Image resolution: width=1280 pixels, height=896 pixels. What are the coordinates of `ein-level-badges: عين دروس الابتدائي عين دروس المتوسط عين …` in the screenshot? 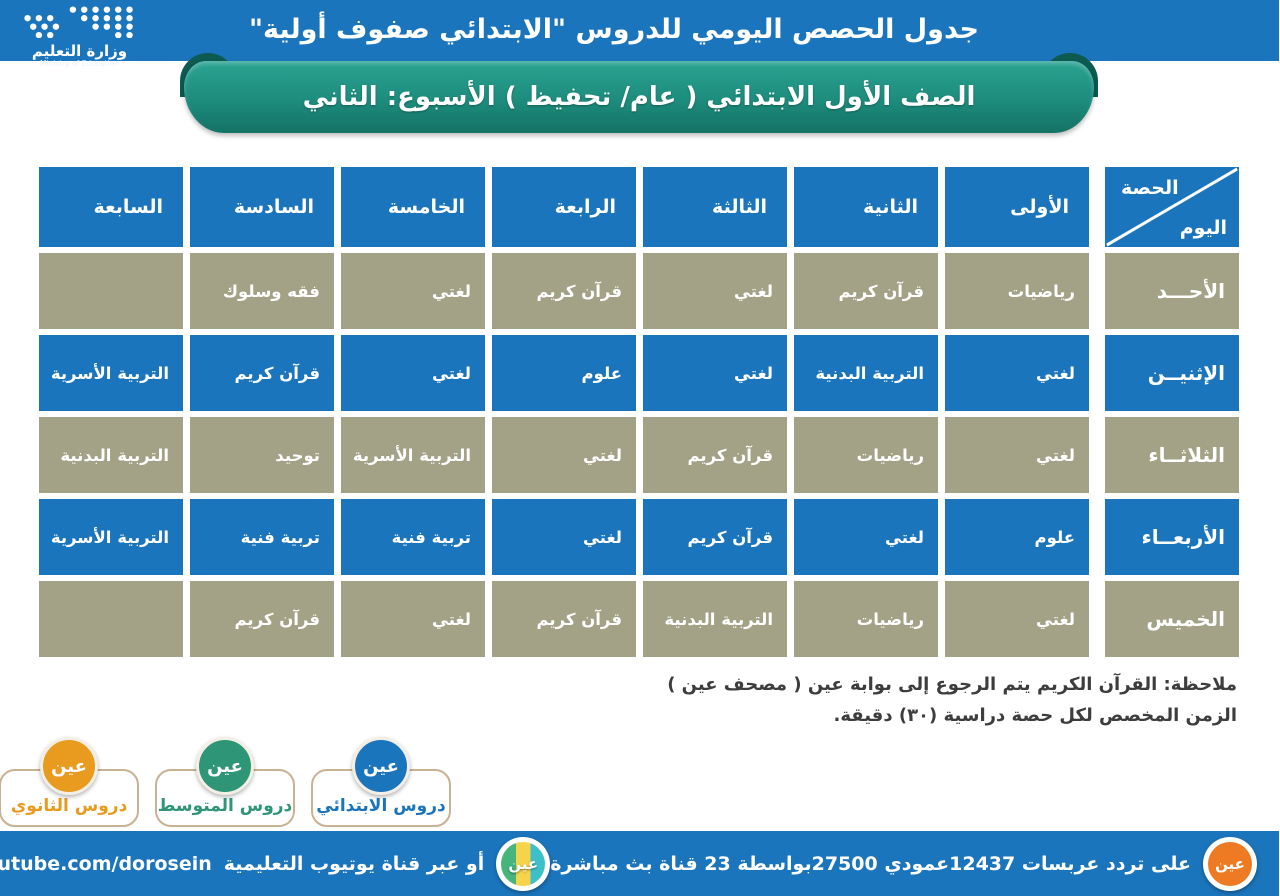 It's located at (261, 784).